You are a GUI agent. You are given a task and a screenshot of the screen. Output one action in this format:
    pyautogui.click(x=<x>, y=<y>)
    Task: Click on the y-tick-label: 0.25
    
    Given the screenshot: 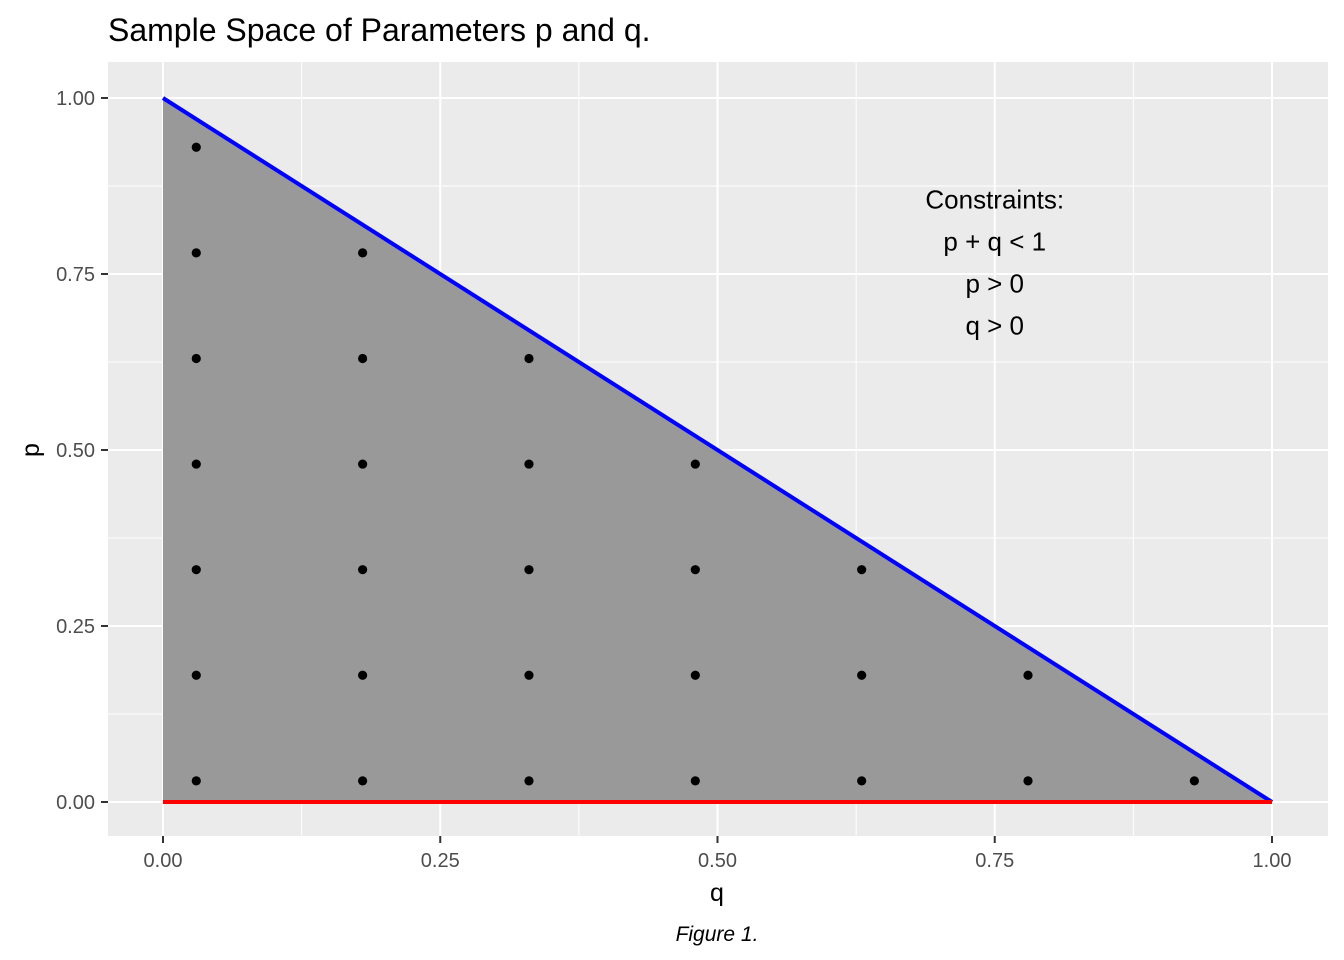 What is the action you would take?
    pyautogui.click(x=75, y=627)
    